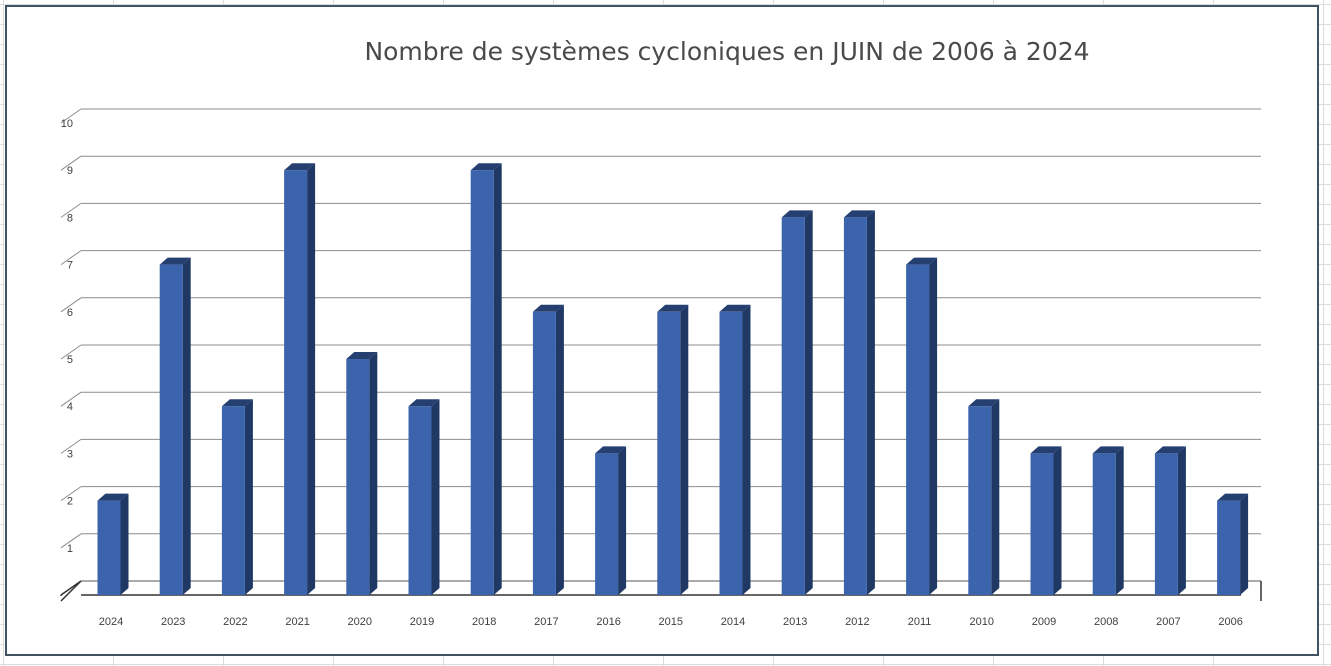  Describe the element at coordinates (544, 453) in the screenshot. I see `bar-2017` at that location.